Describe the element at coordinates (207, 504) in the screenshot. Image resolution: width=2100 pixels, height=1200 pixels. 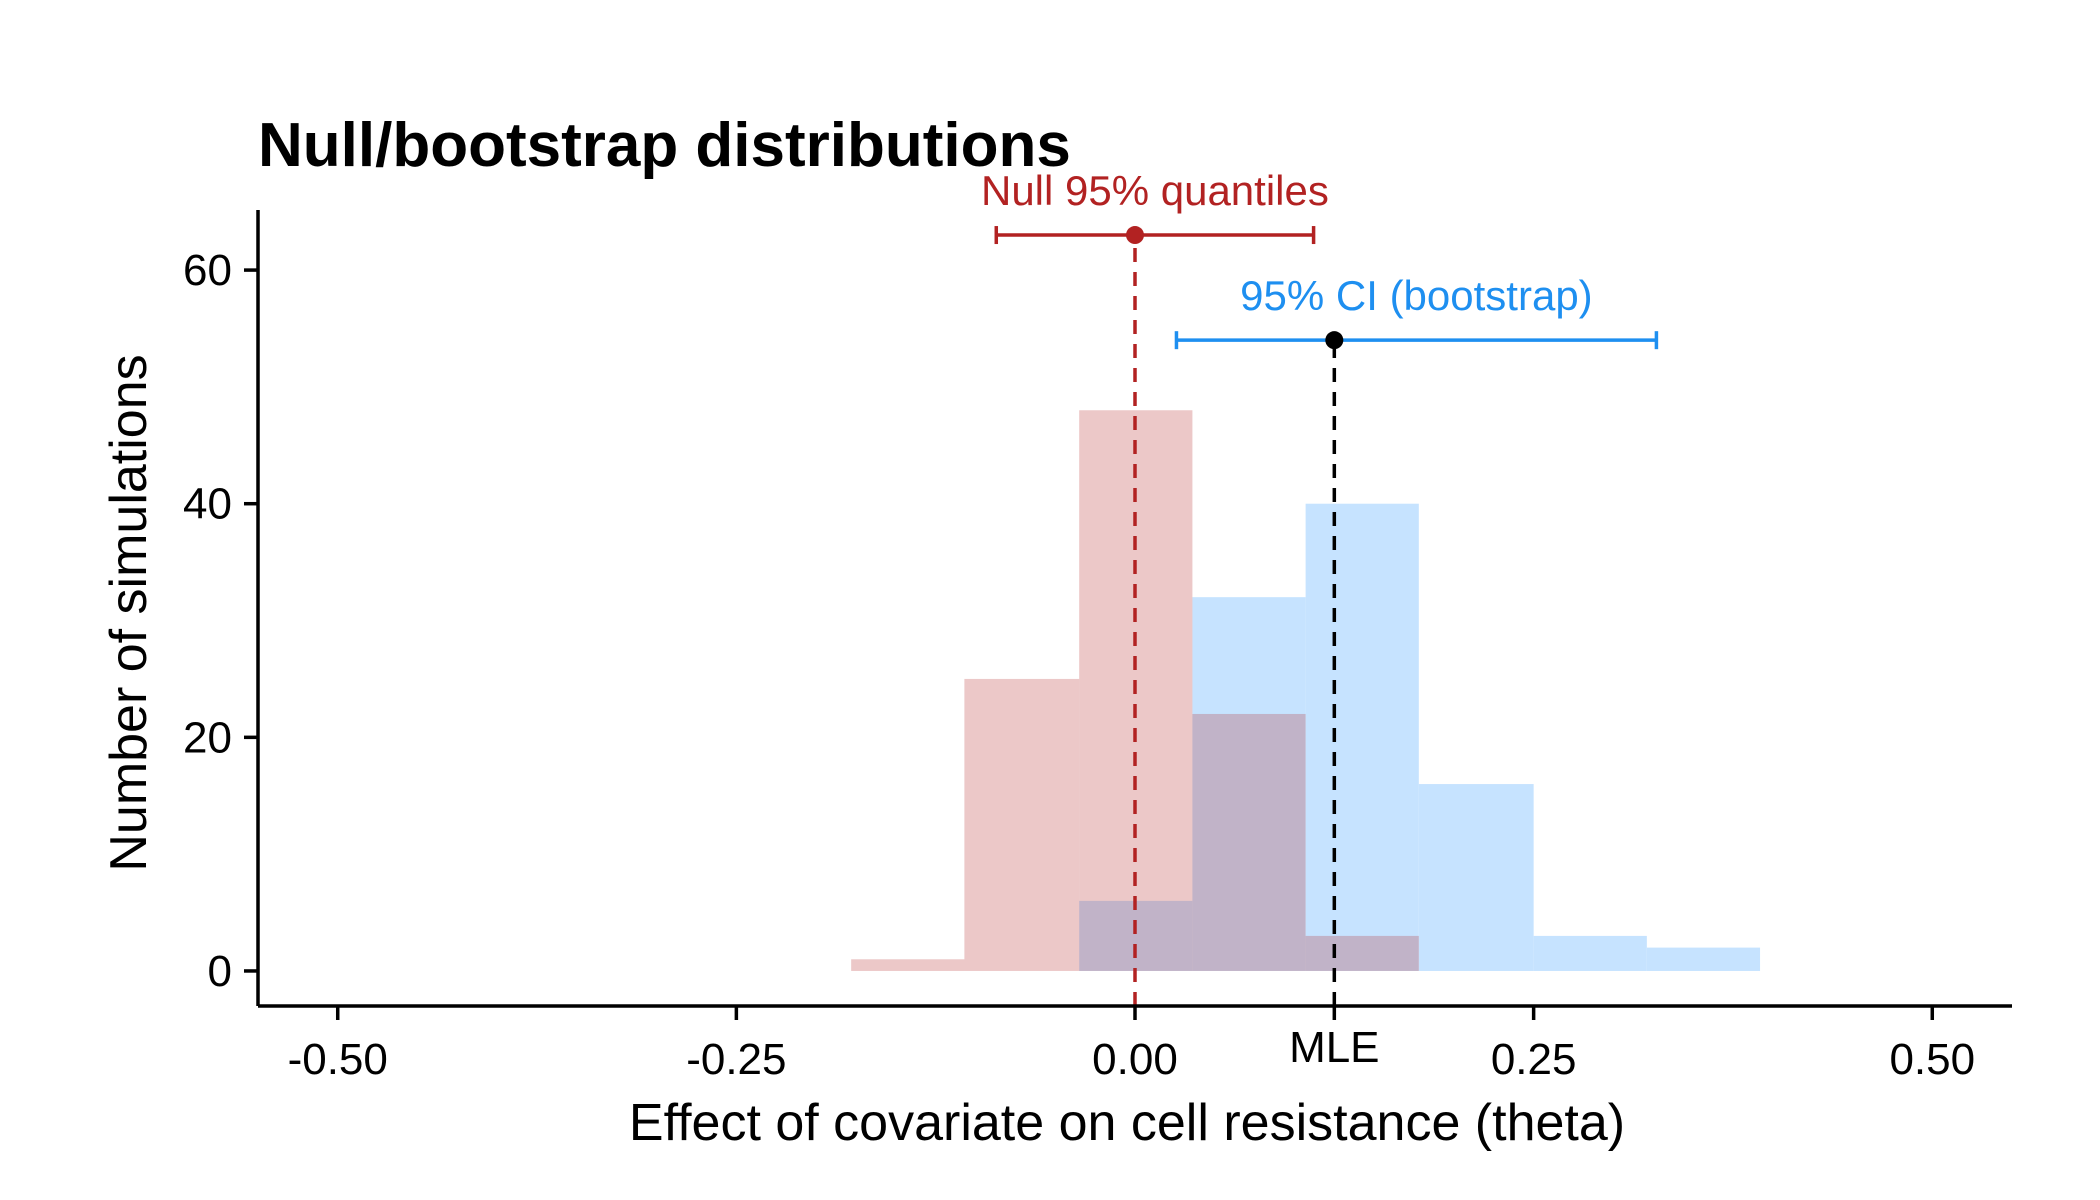
I see `y-tick-label-2: 40` at that location.